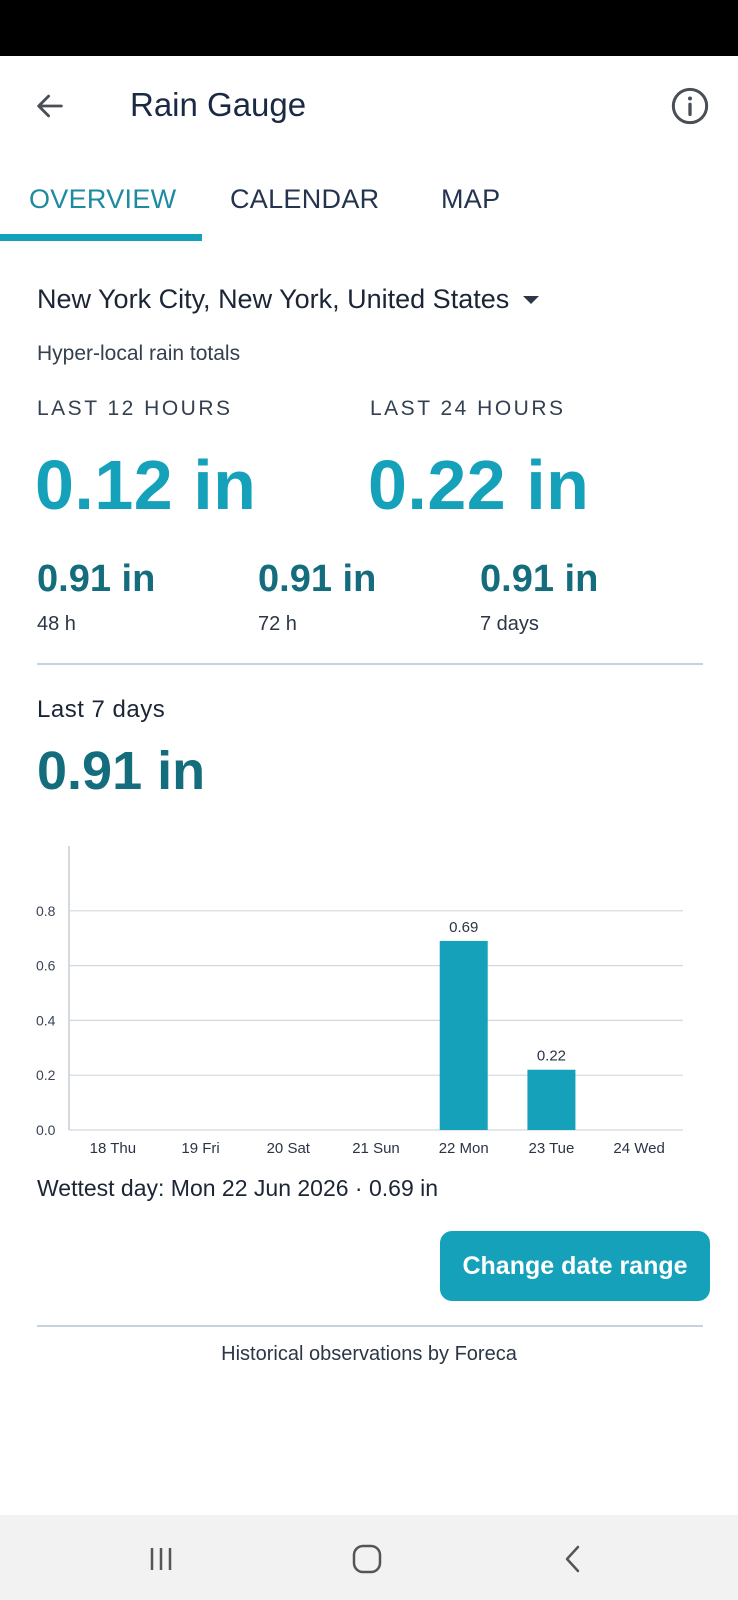 This screenshot has width=738, height=1600. Describe the element at coordinates (103, 199) in the screenshot. I see `tab-overview: OVERVIEW` at that location.